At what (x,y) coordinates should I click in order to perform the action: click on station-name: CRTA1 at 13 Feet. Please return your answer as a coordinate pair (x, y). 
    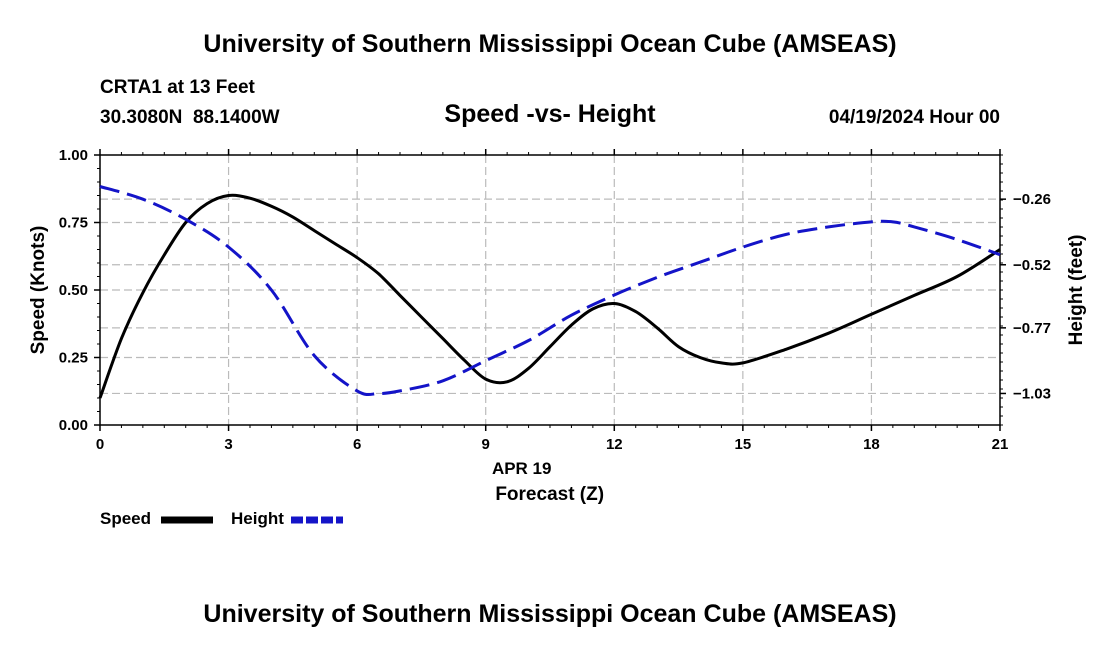
    Looking at the image, I should click on (177, 87).